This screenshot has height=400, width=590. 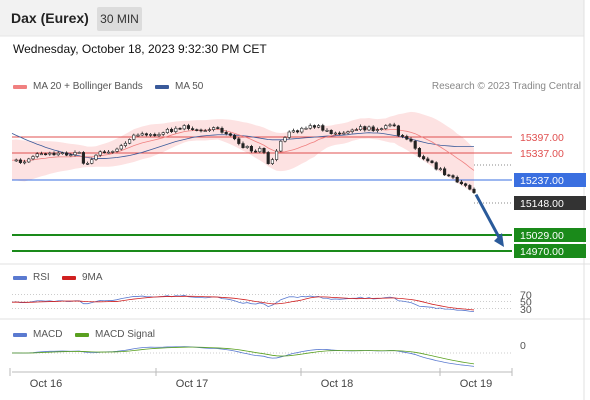 I want to click on legend-ma20: MA 20 + Bollinger Bands, so click(x=78, y=86).